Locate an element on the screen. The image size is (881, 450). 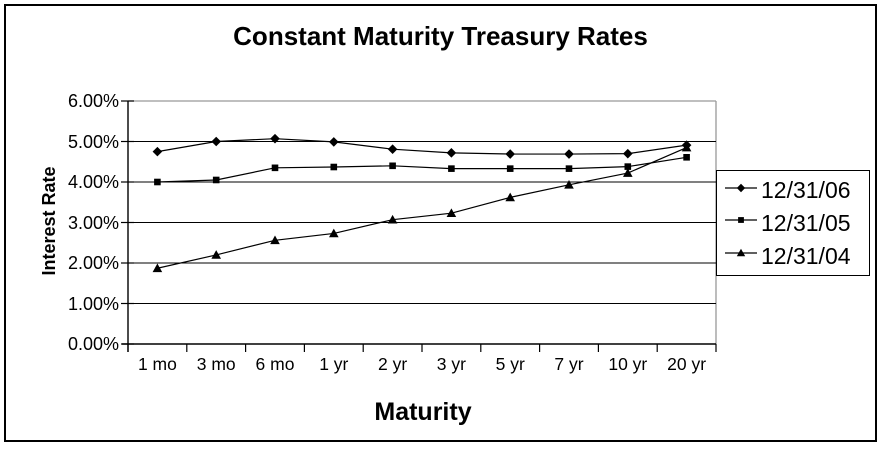
y-tick-label: 2.00% is located at coordinates (93, 263).